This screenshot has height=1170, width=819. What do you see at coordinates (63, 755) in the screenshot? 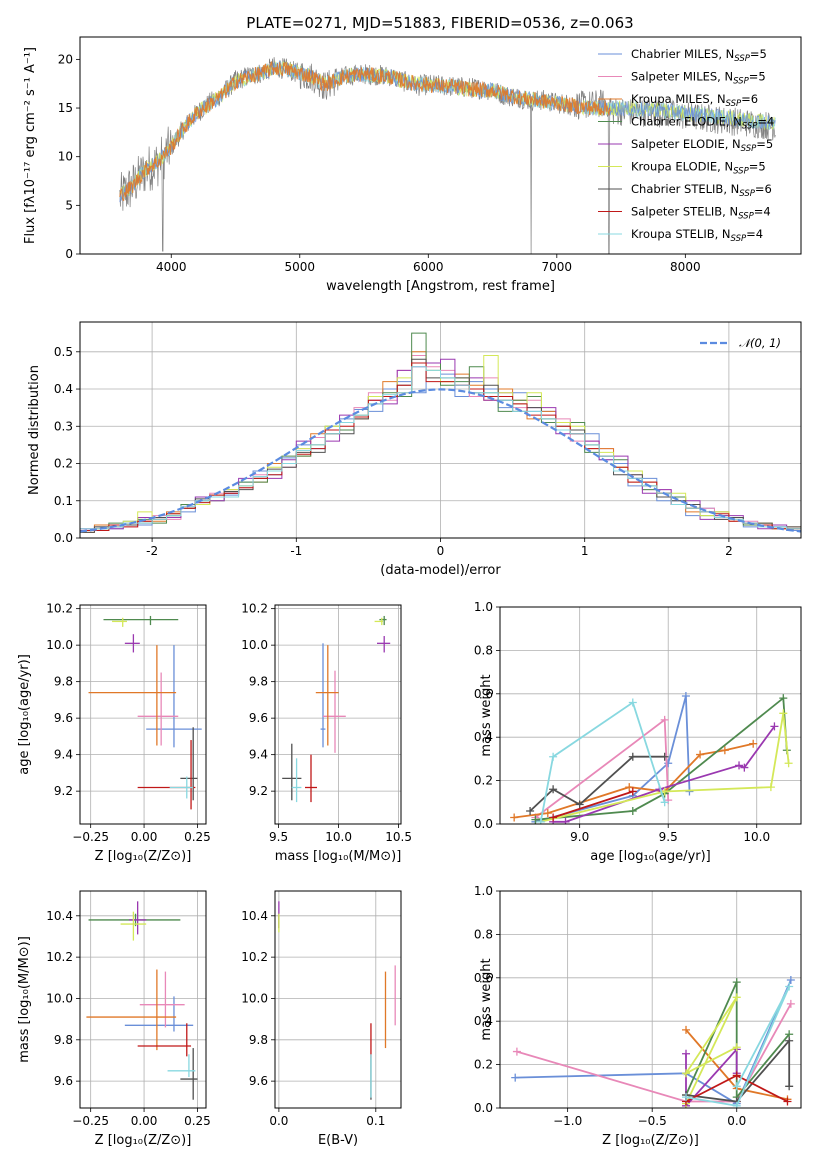
I see `y-tick-label: 9.4` at bounding box center [63, 755].